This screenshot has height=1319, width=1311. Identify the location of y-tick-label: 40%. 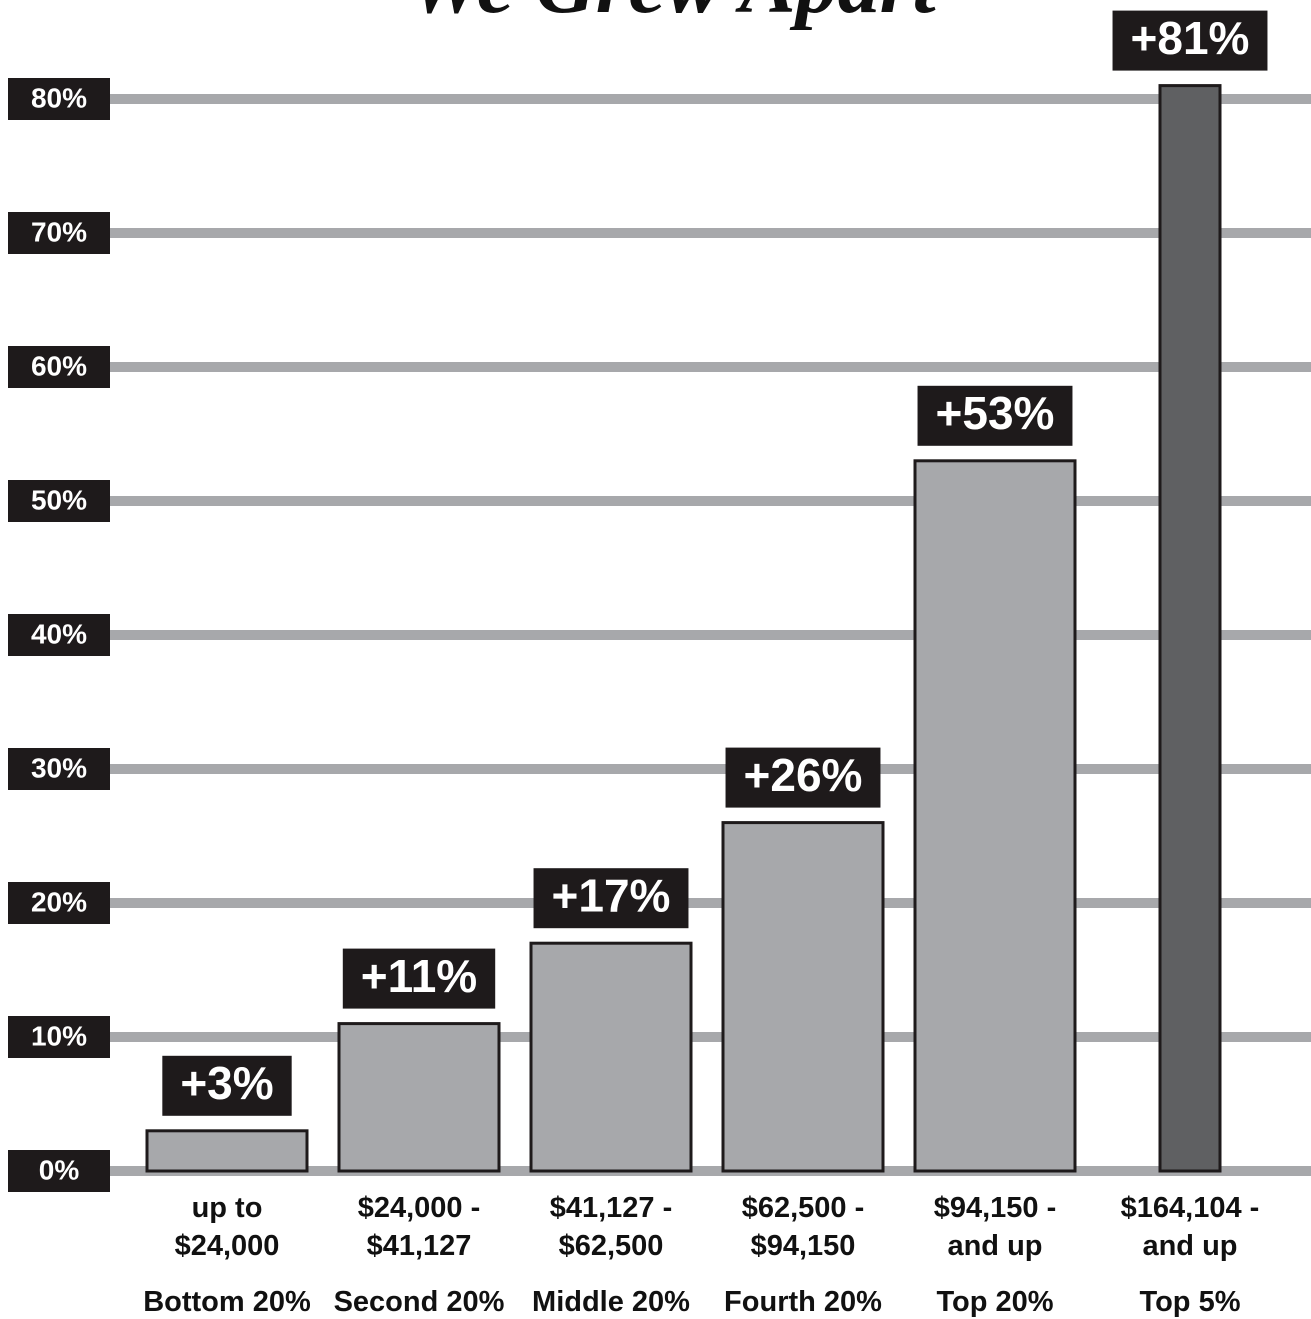
(59, 633).